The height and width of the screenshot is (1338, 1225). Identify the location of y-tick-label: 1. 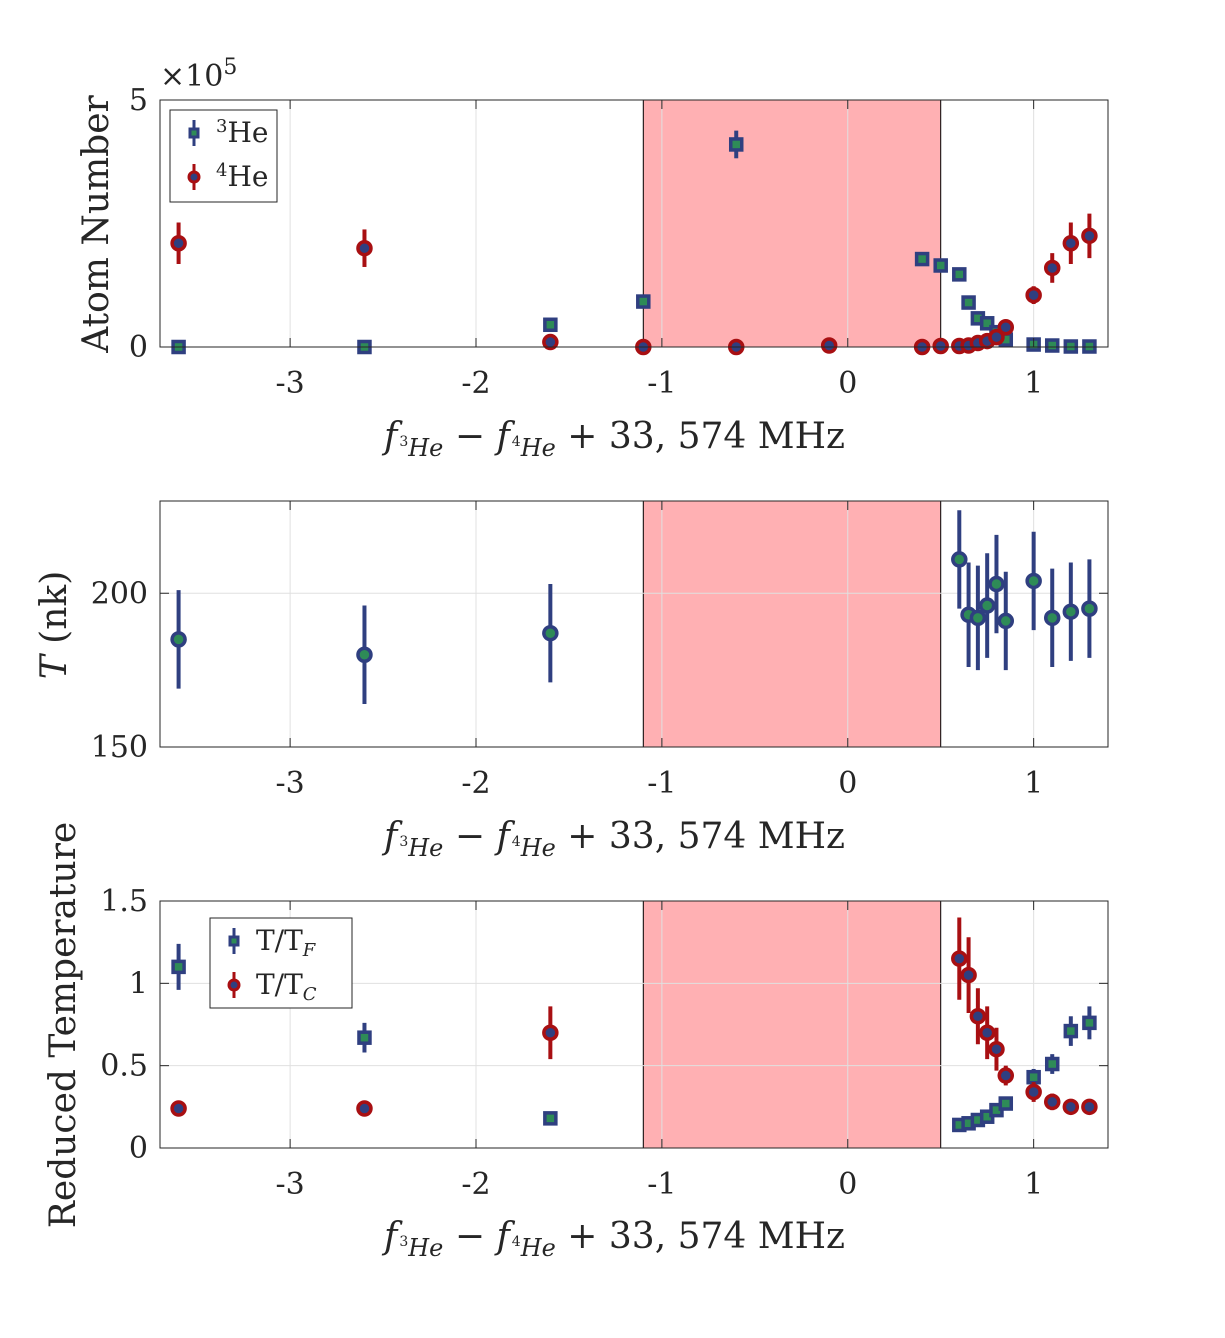
(138, 983).